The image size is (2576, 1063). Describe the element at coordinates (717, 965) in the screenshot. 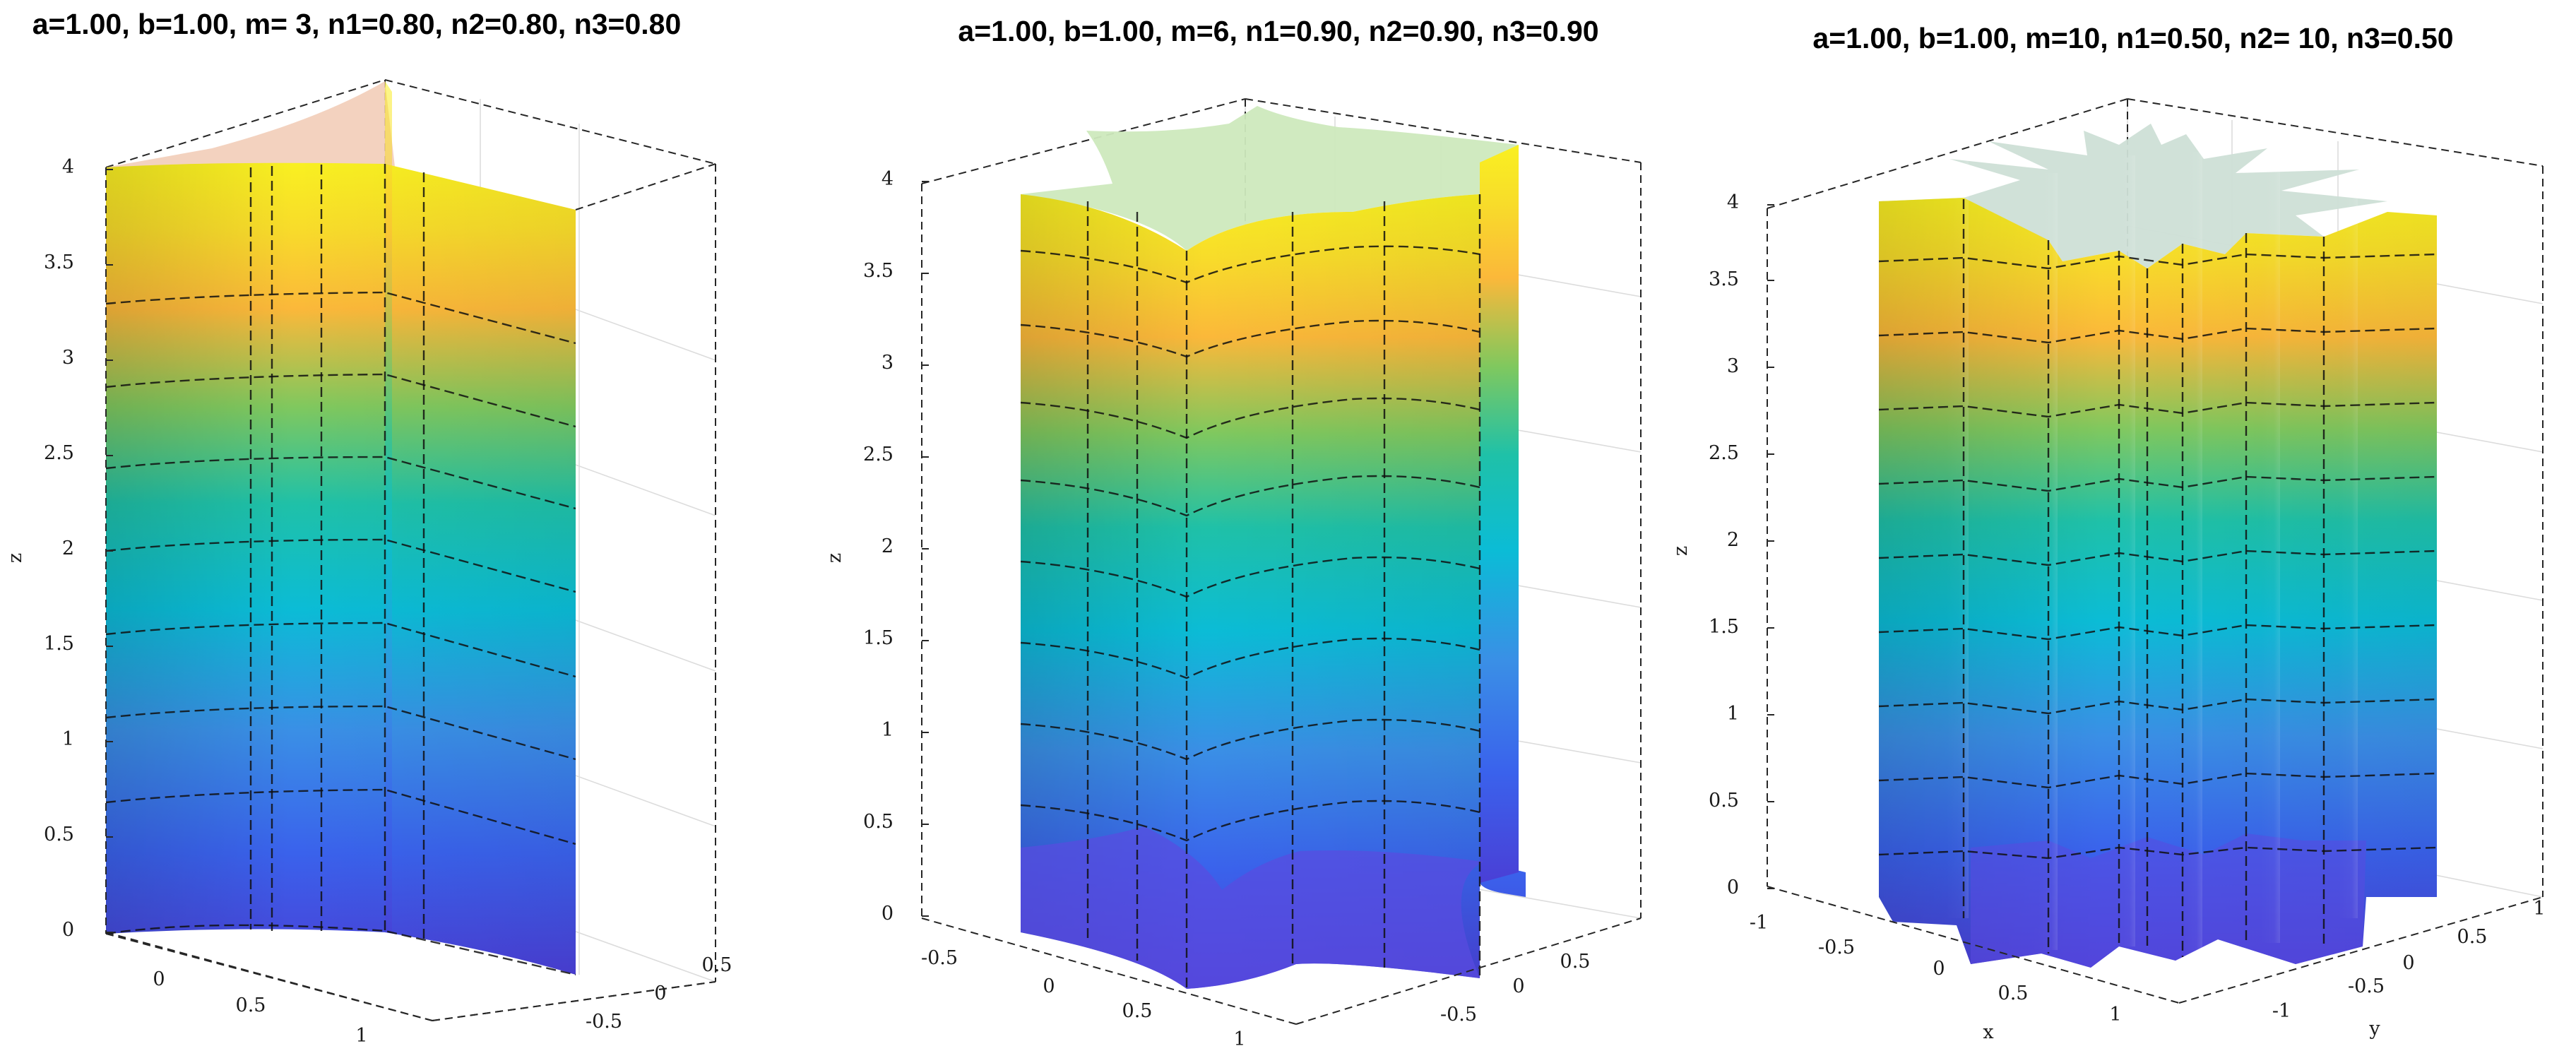

I see `panel-1-ytick: 0.5` at that location.